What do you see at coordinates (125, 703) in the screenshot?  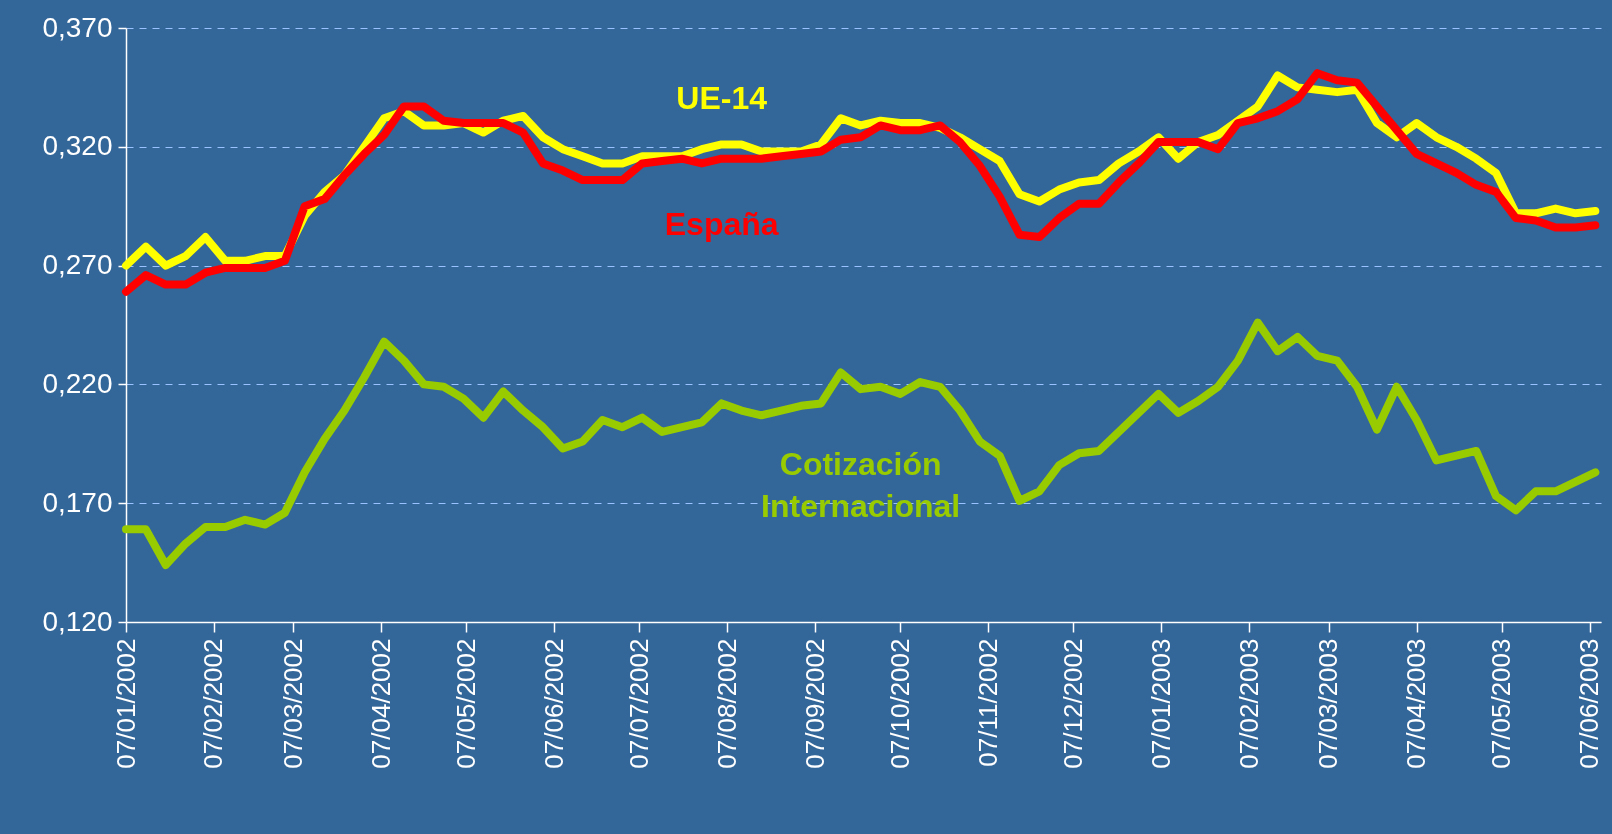 I see `x-tick-label: 07/01/2002` at bounding box center [125, 703].